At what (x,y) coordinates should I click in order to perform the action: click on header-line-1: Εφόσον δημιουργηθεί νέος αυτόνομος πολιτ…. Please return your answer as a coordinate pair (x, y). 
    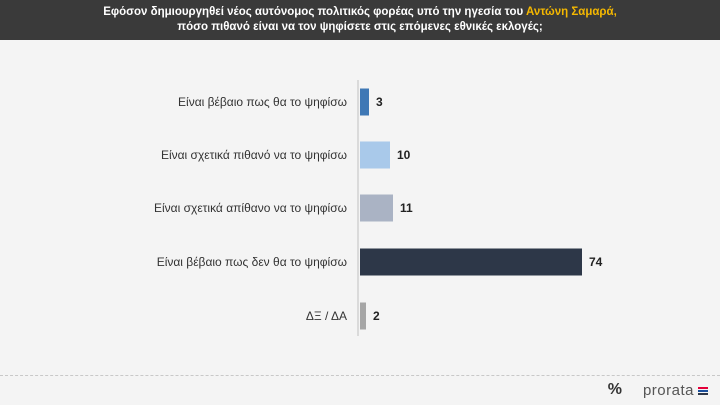
    Looking at the image, I should click on (360, 12).